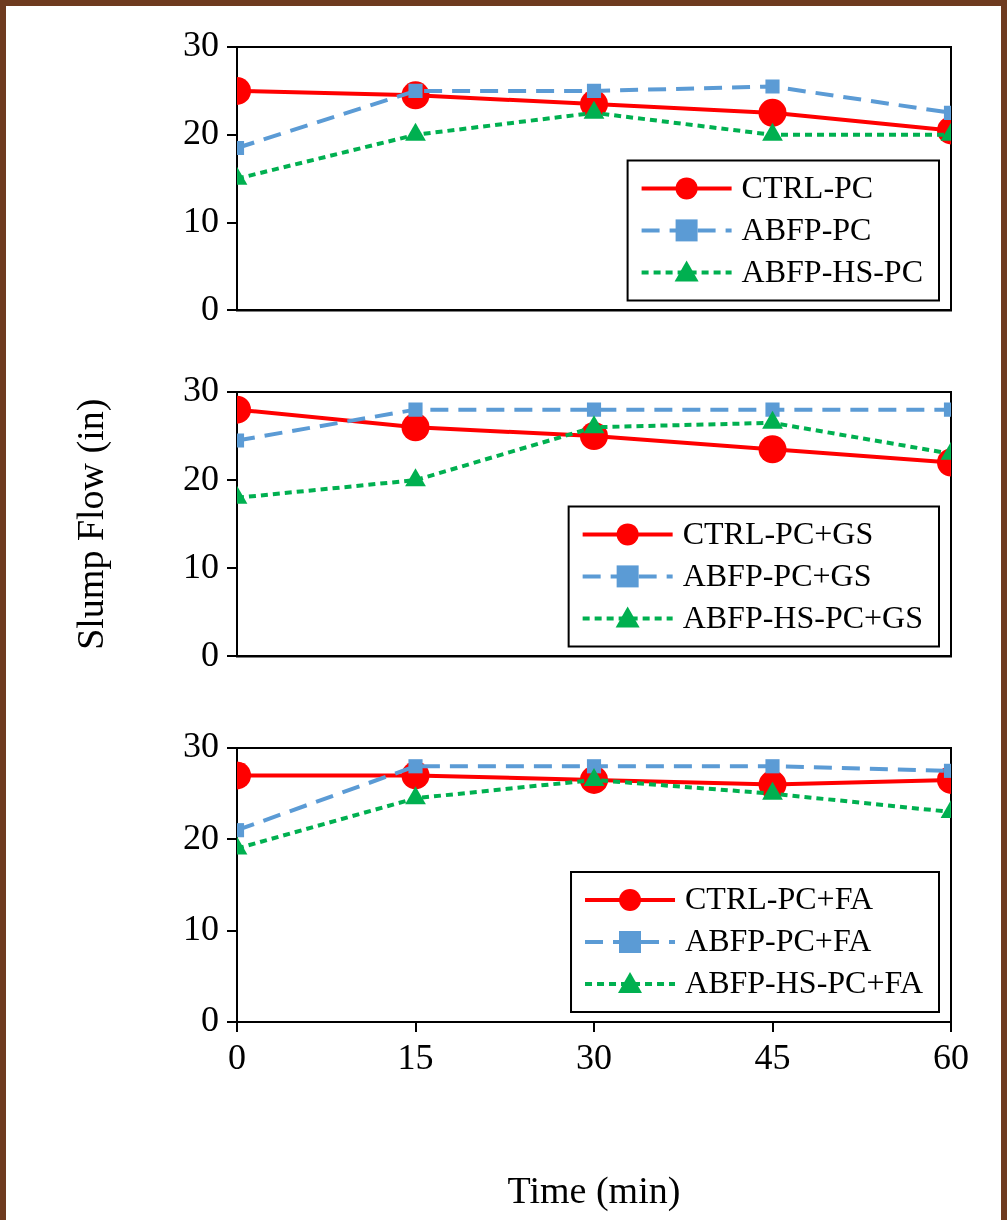  Describe the element at coordinates (772, 1057) in the screenshot. I see `x-tick-label: 45` at that location.